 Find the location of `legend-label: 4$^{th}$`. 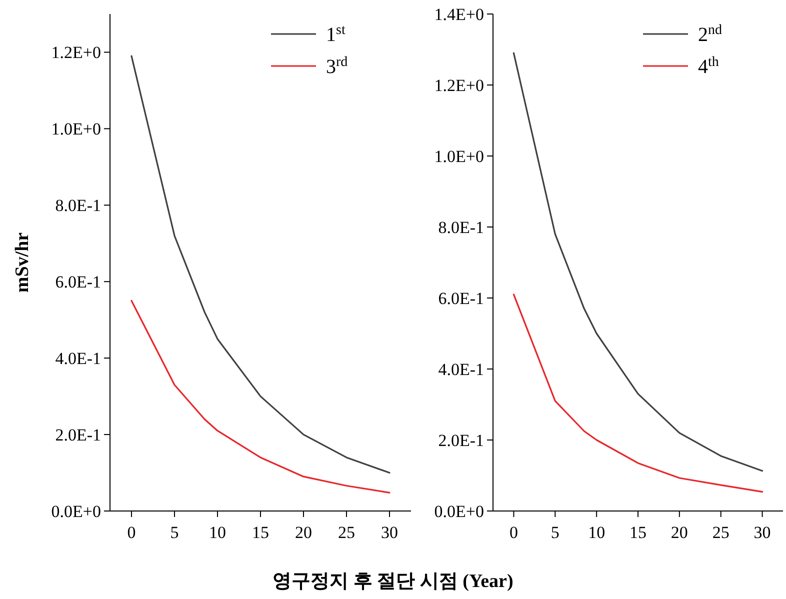

legend-label: 4$^{th}$ is located at coordinates (708, 66).